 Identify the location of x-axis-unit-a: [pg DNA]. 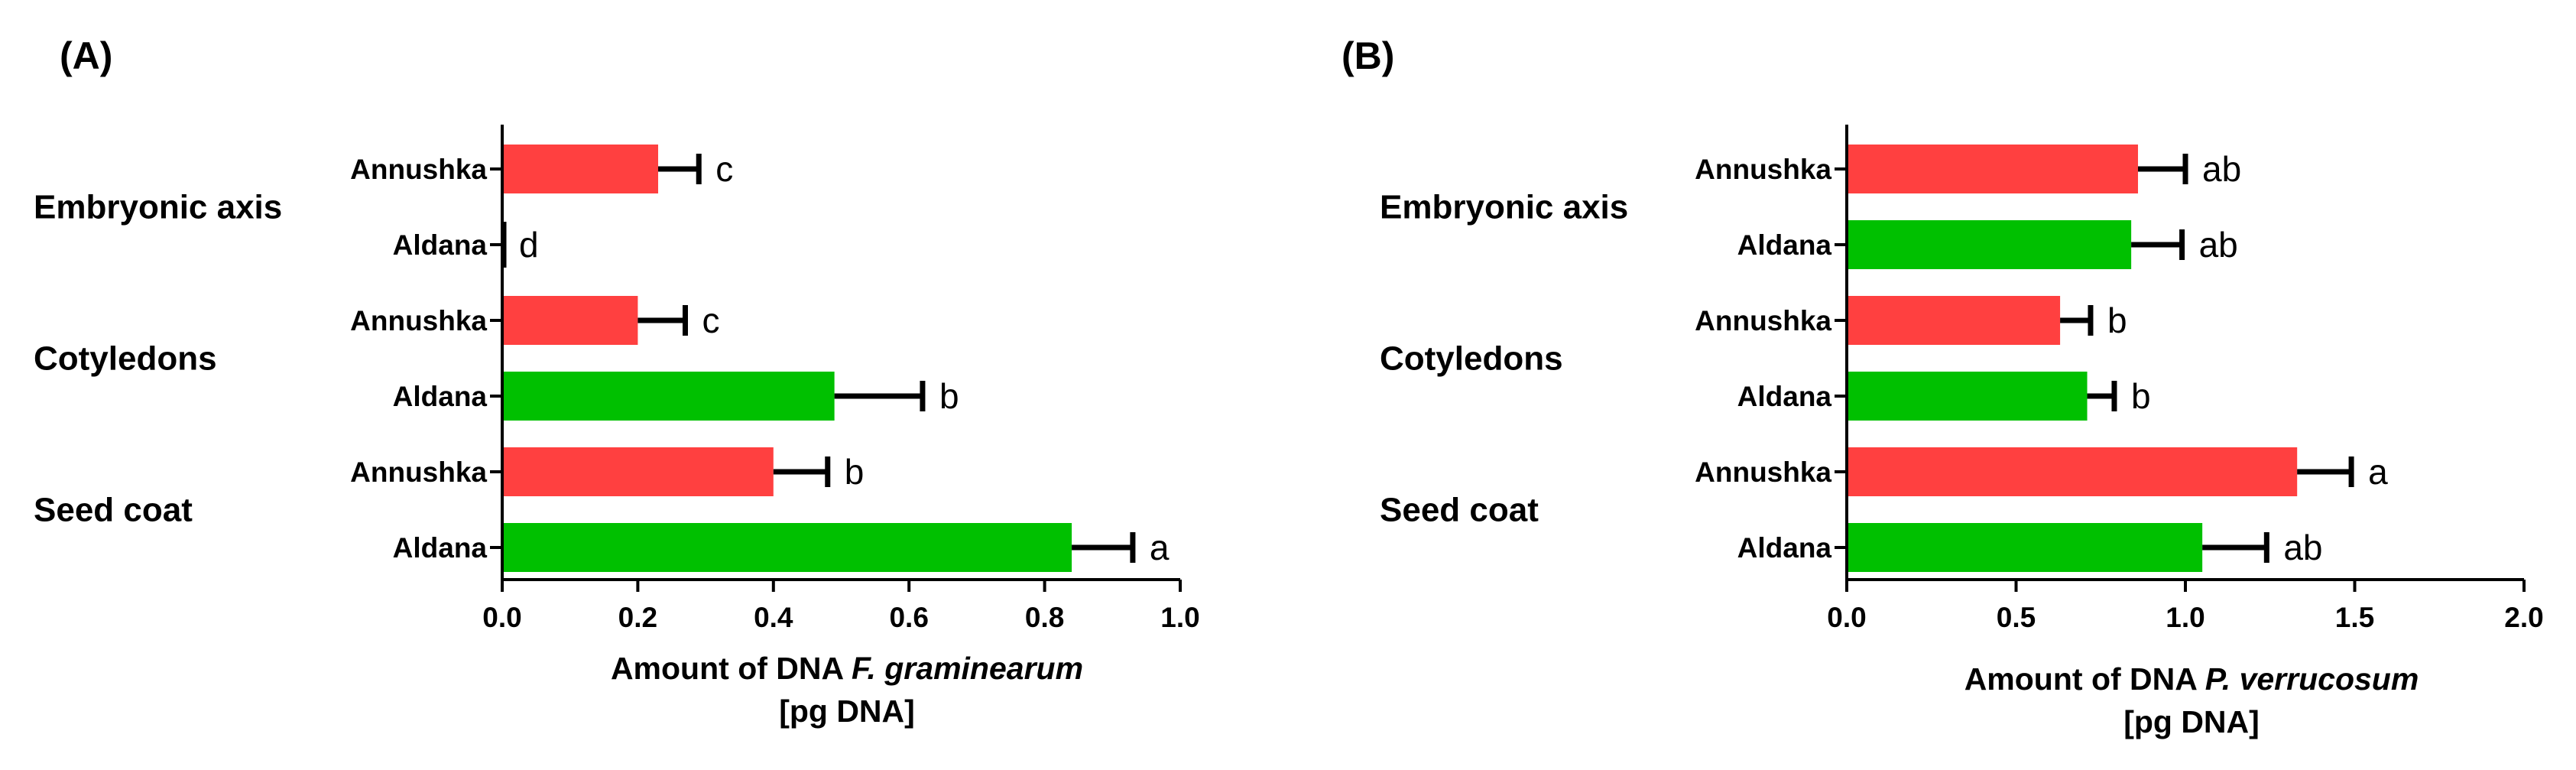
(847, 711).